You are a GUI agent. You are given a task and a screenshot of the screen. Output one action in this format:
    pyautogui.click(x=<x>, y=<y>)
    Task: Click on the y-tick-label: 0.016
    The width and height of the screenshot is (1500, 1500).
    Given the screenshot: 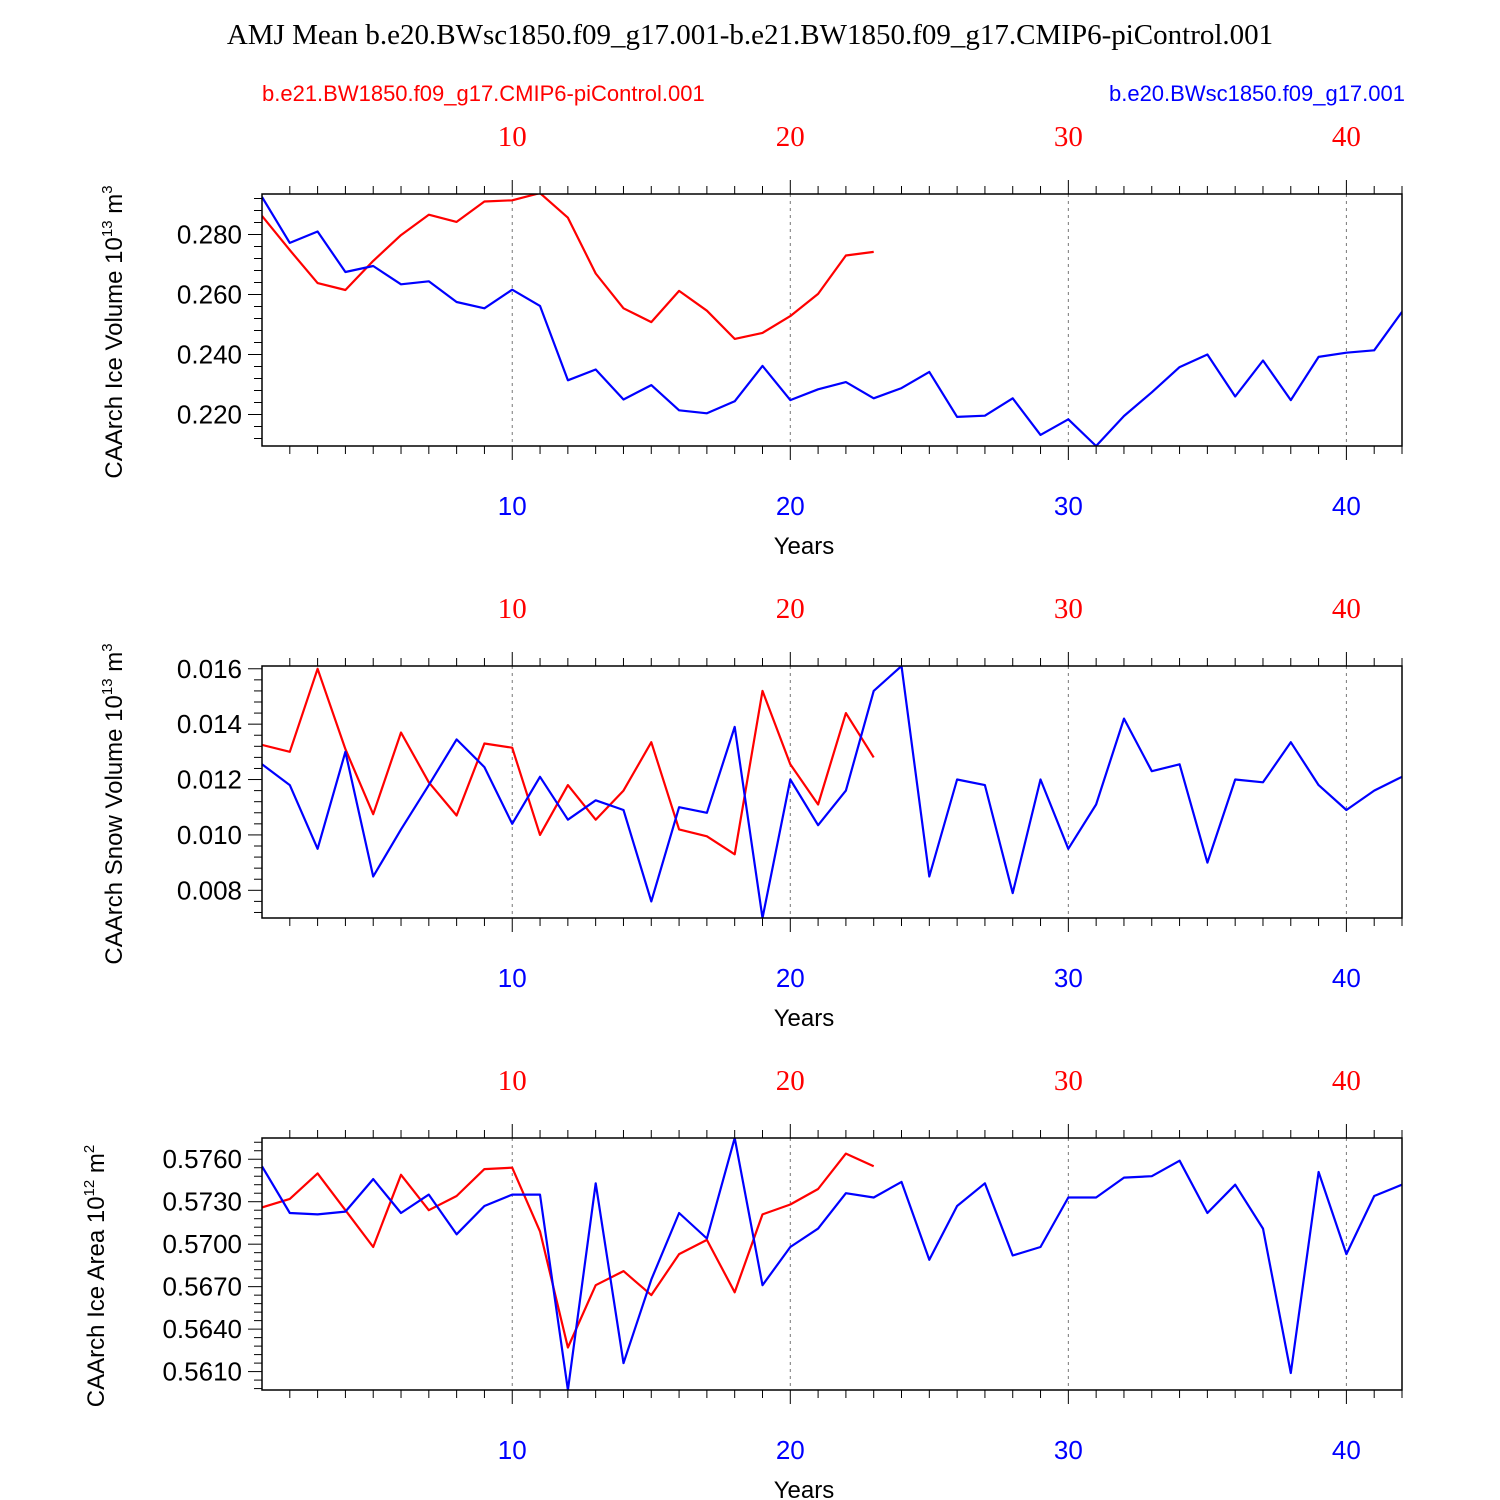 What is the action you would take?
    pyautogui.click(x=209, y=669)
    